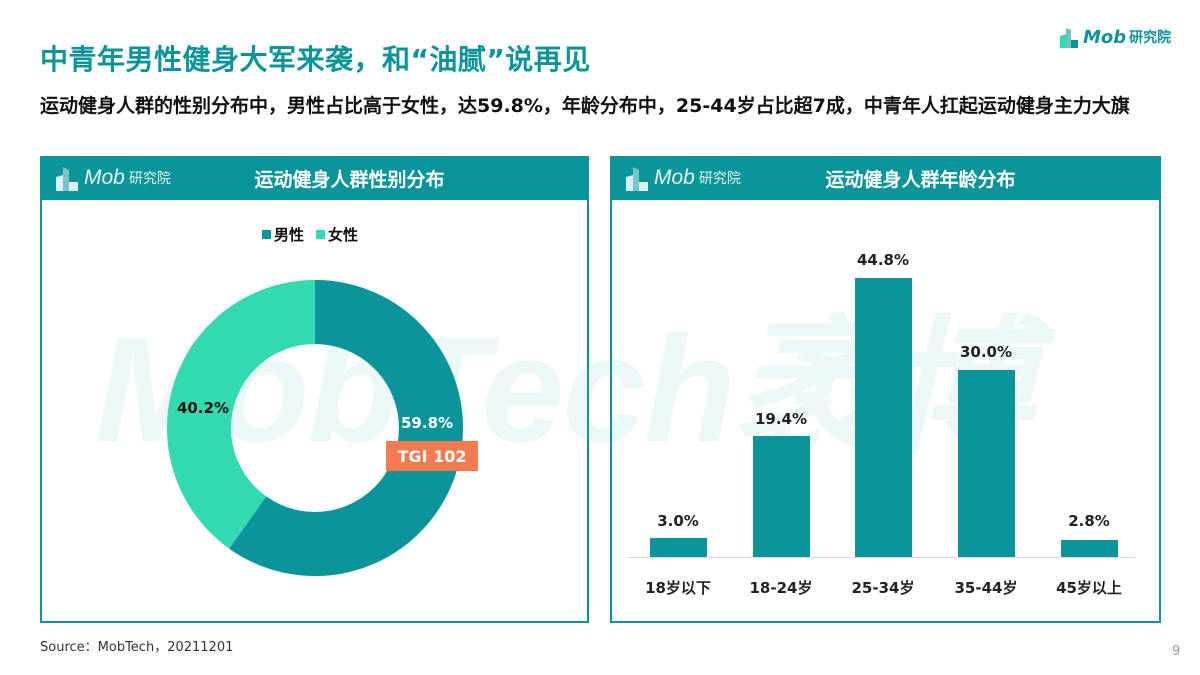 This screenshot has width=1200, height=675. I want to click on donut-label-female: 40.2%, so click(203, 408).